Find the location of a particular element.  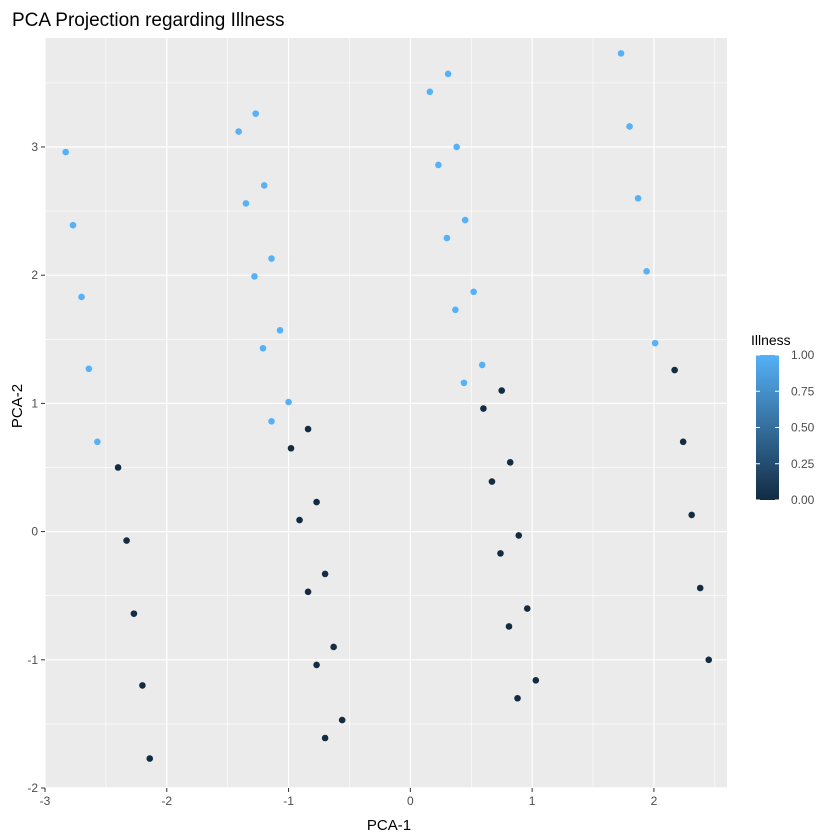

x-tick-label: 0 is located at coordinates (410, 801).